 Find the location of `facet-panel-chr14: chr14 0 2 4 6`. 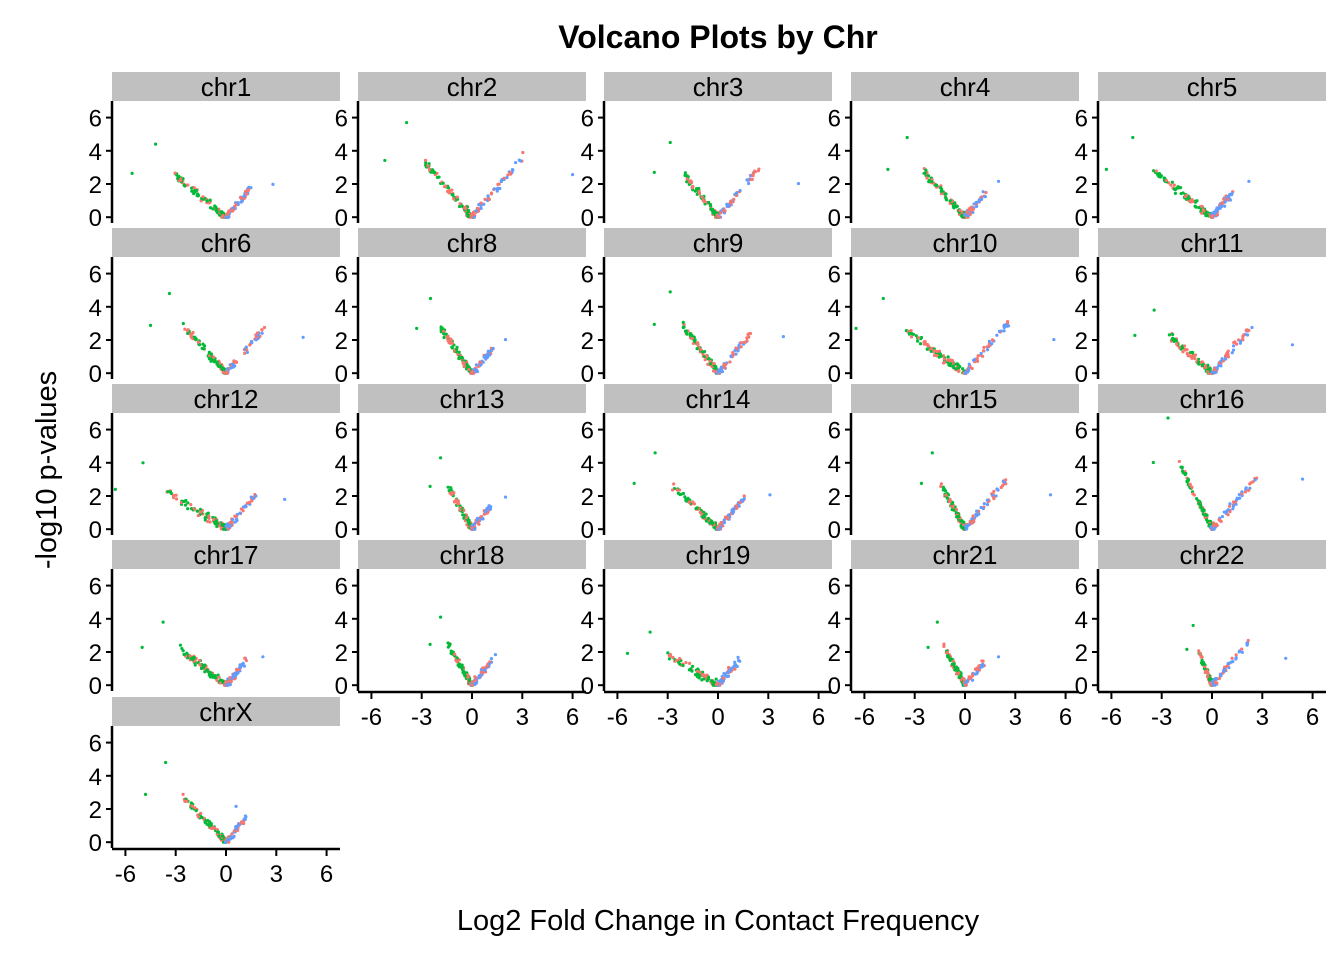

facet-panel-chr14: chr14 0 2 4 6 is located at coordinates (706, 464).